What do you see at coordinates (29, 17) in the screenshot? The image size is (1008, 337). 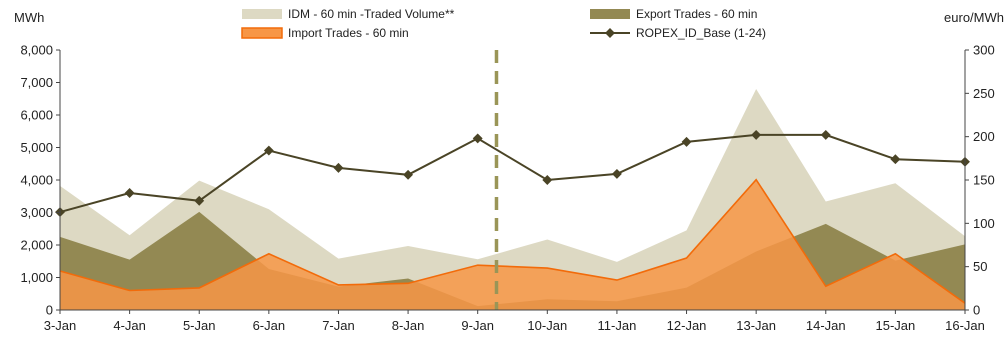 I see `y-left-unit-label: MWh` at bounding box center [29, 17].